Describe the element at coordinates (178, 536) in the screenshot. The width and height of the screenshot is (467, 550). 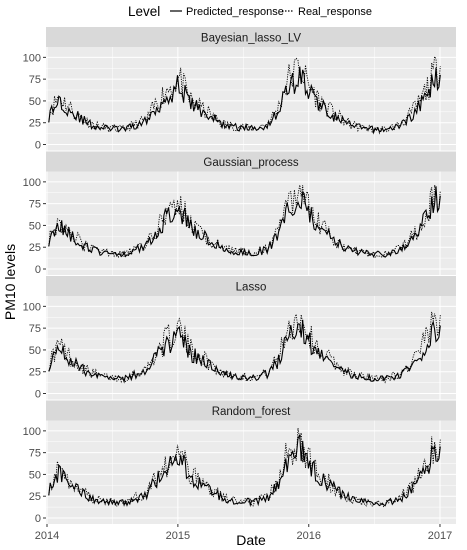
I see `x-tick-label: 2015` at that location.